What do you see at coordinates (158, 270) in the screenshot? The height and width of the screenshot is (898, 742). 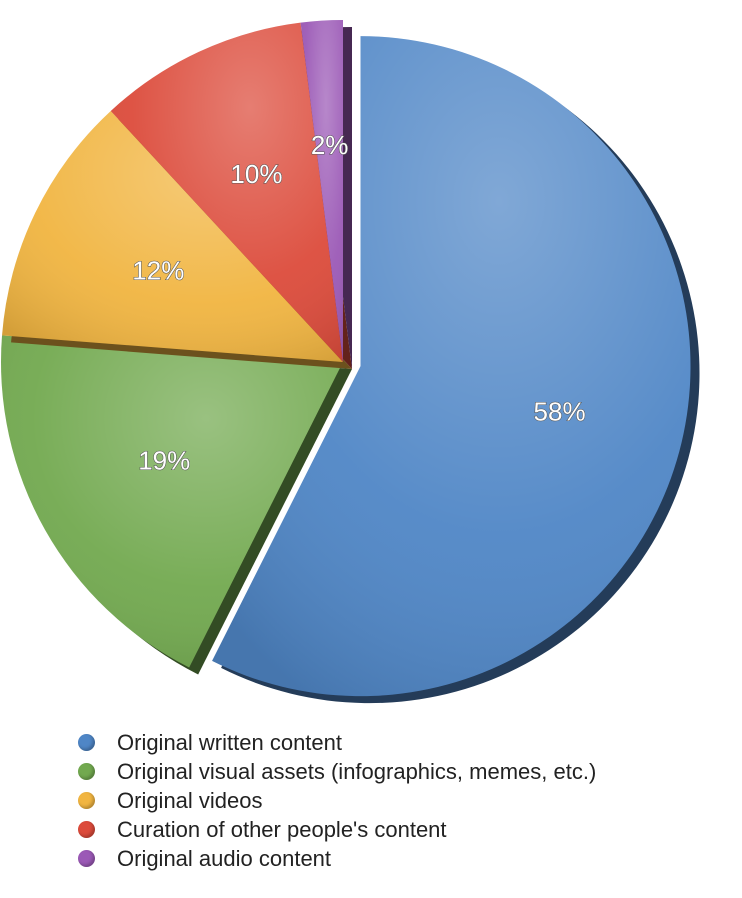 I see `slice-value-label: 12%` at bounding box center [158, 270].